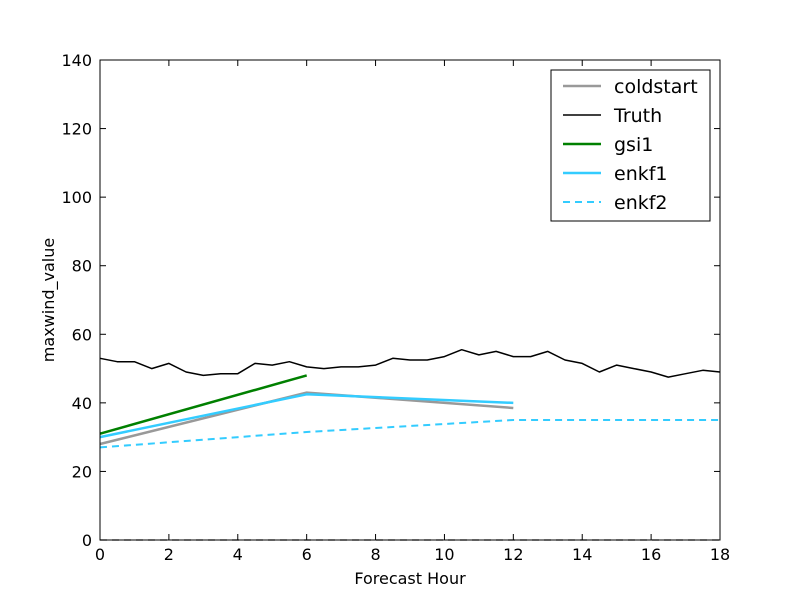  I want to click on x-tick-label: 4, so click(238, 554).